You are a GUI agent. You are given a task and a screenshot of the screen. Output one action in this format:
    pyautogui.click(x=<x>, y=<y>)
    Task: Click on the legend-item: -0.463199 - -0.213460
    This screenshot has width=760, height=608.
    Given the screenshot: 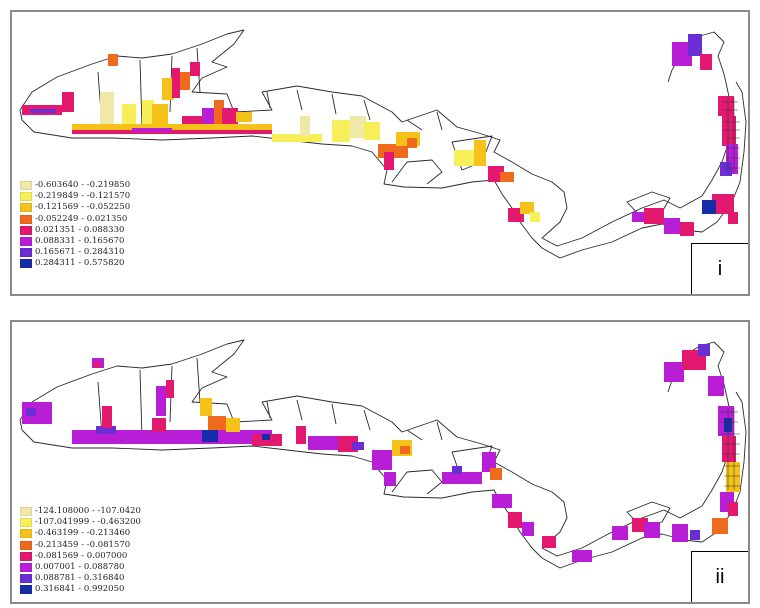 What is the action you would take?
    pyautogui.click(x=80, y=533)
    